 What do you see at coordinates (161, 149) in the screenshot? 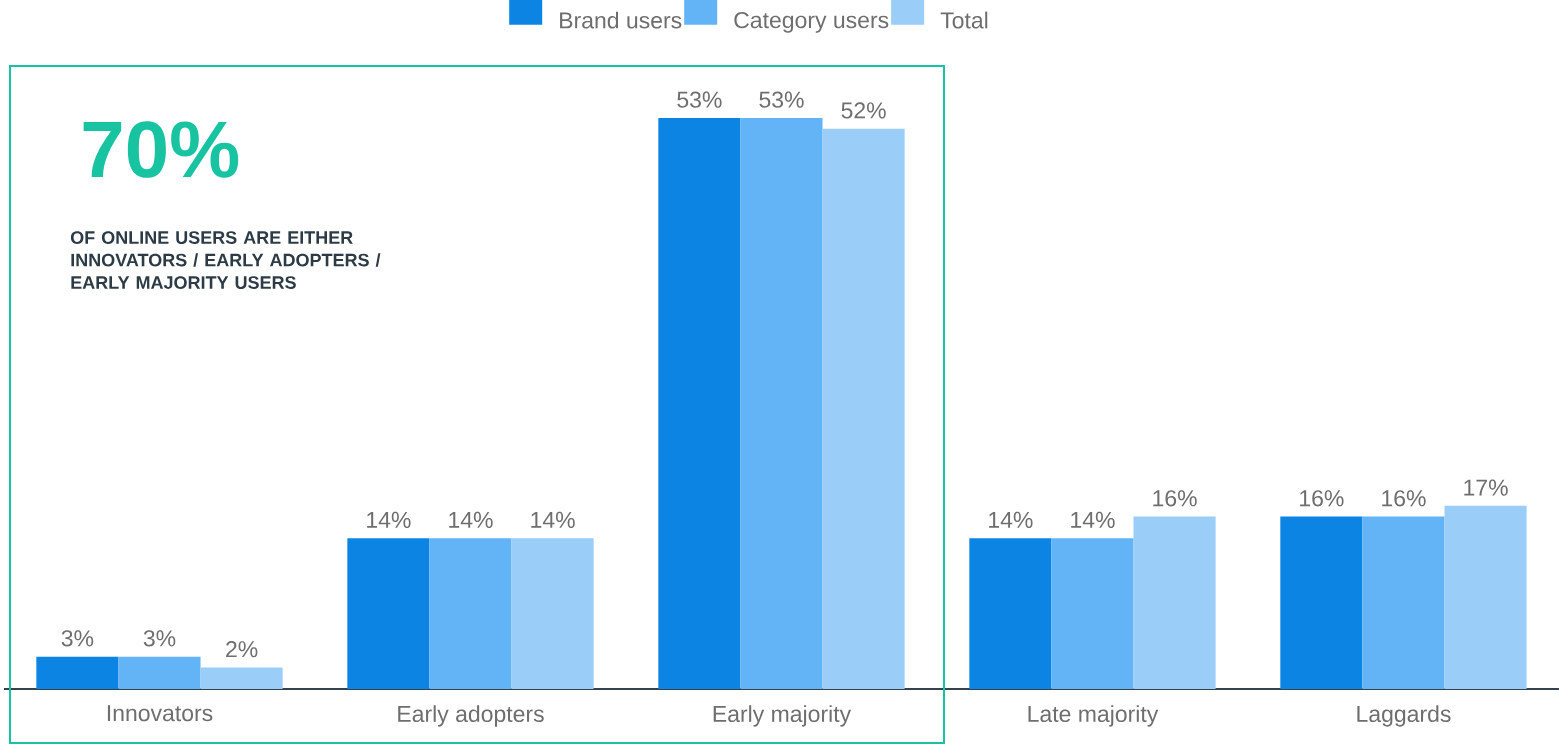
I see `annotation: 70%` at bounding box center [161, 149].